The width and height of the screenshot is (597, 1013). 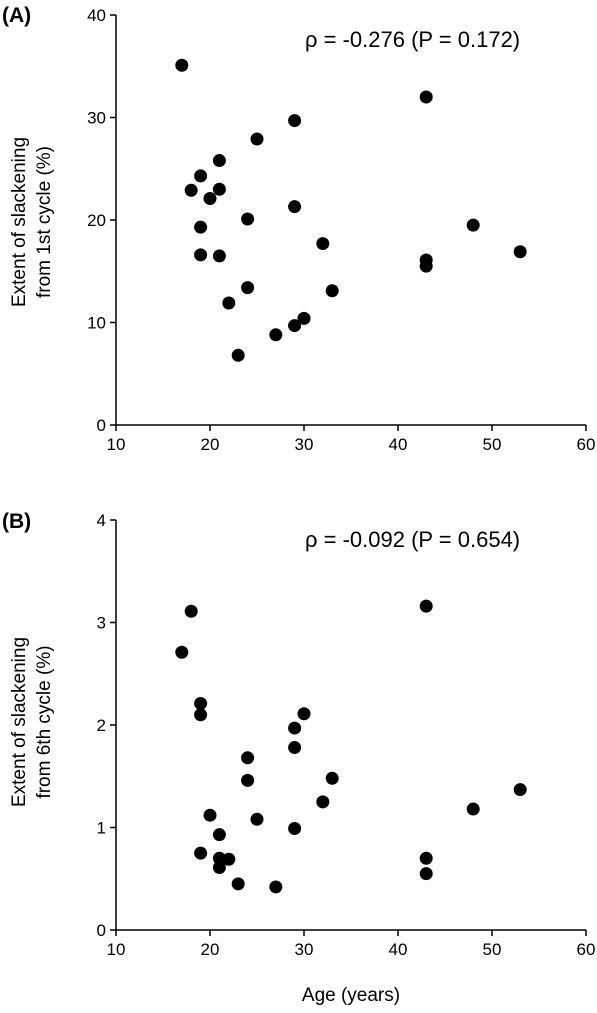 What do you see at coordinates (116, 444) in the screenshot?
I see `panel-a-x-tick-label: 10` at bounding box center [116, 444].